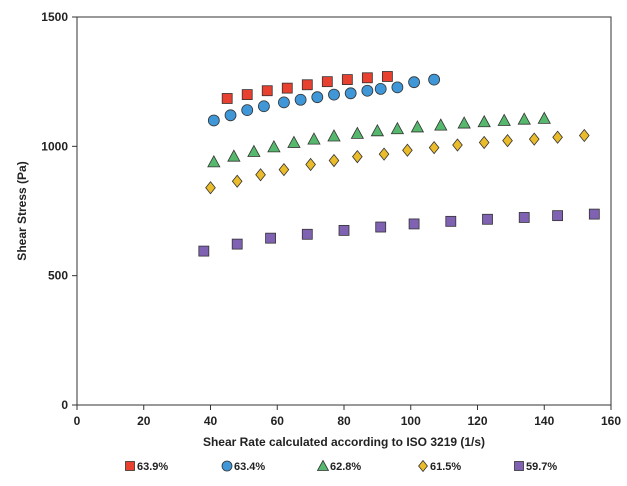 The height and width of the screenshot is (486, 627). I want to click on x-tick-label: 0, so click(77, 421).